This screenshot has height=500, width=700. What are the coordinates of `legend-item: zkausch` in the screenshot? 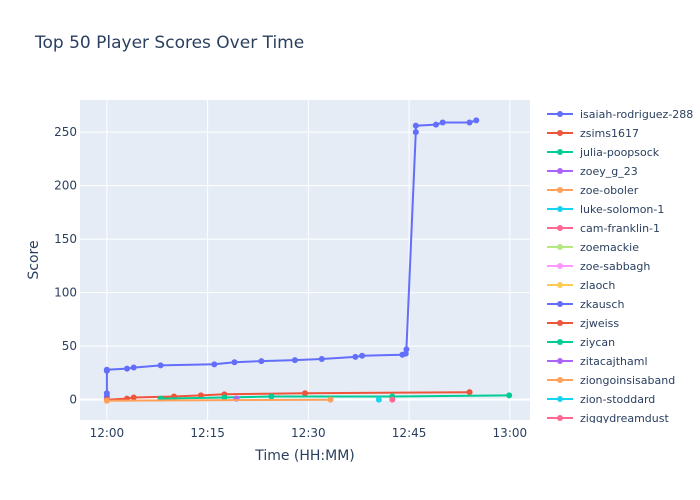 It's located at (585, 304).